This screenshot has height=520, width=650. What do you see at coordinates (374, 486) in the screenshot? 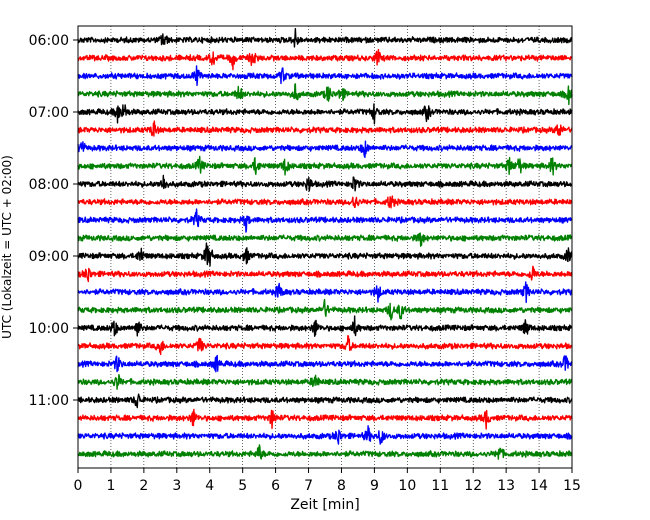
I see `x-tick-label-9: 9` at bounding box center [374, 486].